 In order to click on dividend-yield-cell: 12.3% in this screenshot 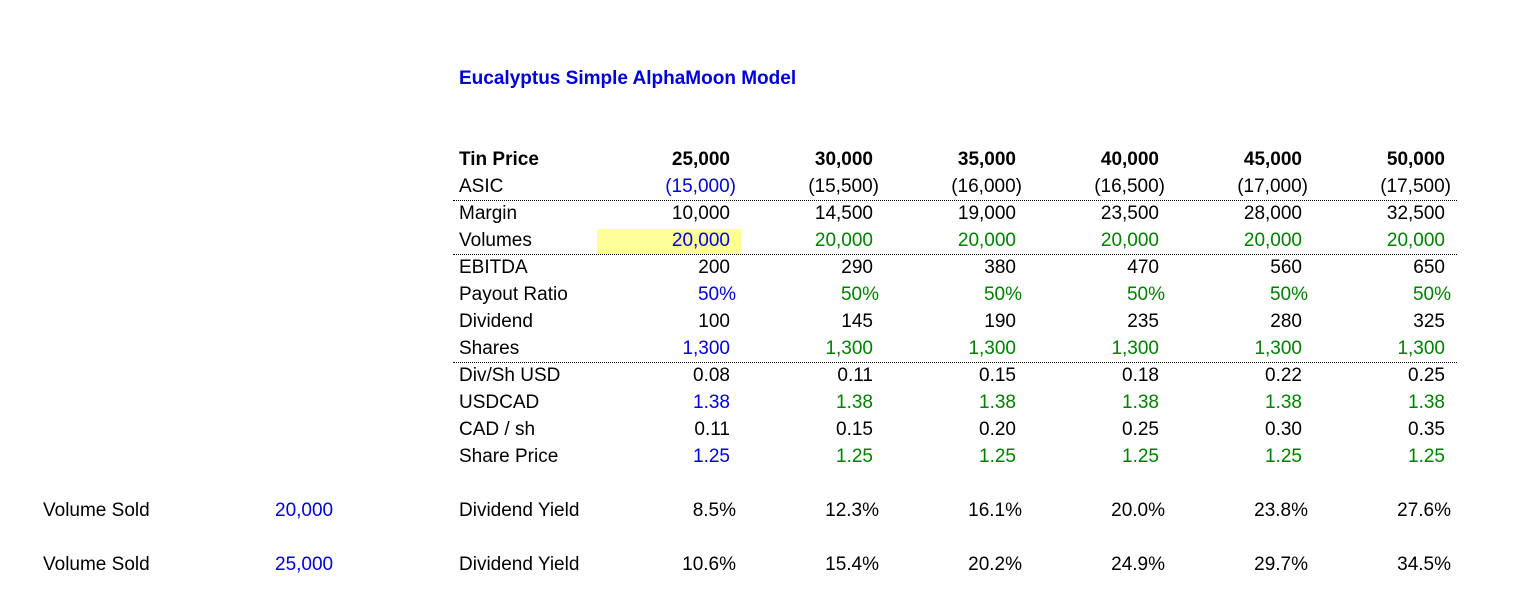, I will do `click(852, 510)`.